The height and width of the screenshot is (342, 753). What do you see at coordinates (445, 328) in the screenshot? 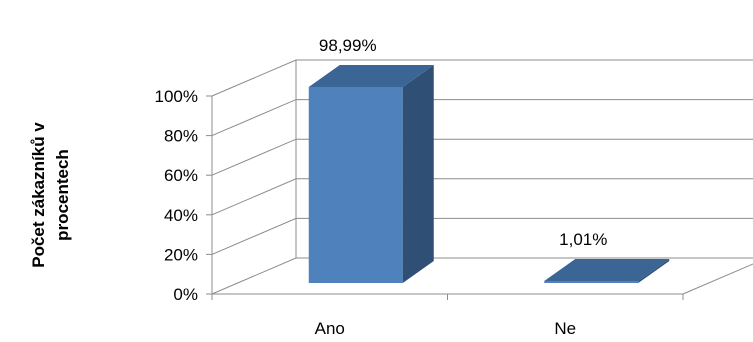
I see `category-labels: Ano Ne` at bounding box center [445, 328].